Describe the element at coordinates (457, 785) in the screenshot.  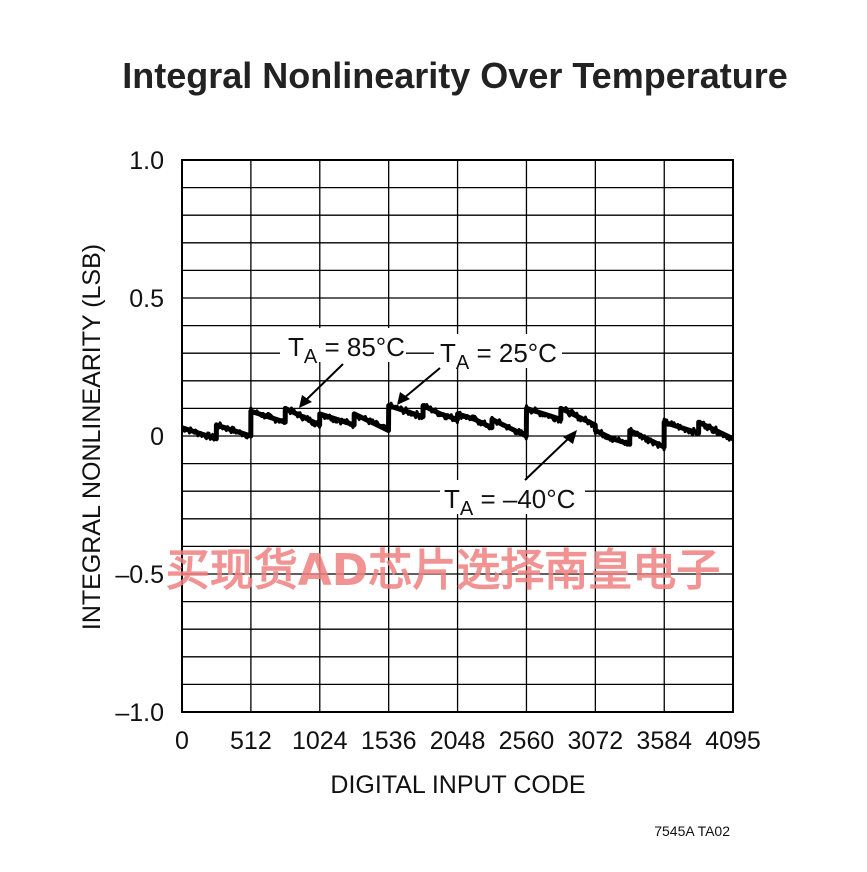
I see `x-axis-label: DIGITAL INPUT CODE` at that location.